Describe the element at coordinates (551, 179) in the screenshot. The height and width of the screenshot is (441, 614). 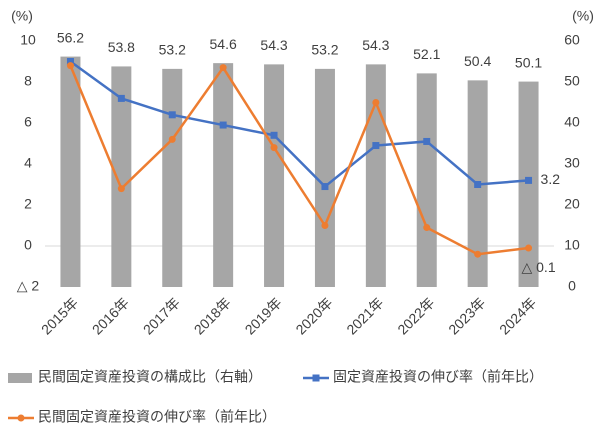
I see `line-value-label: 3.2` at that location.